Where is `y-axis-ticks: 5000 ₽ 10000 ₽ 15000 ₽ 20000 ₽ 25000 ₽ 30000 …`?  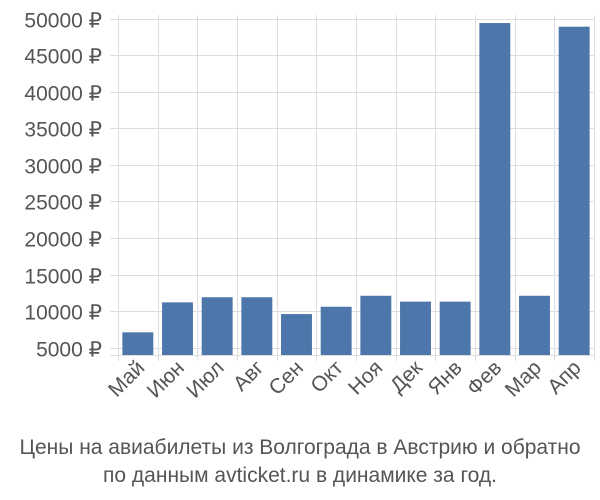 y-axis-ticks: 5000 ₽ 10000 ₽ 15000 ₽ 20000 ₽ 25000 ₽ 30000 … is located at coordinates (63, 186).